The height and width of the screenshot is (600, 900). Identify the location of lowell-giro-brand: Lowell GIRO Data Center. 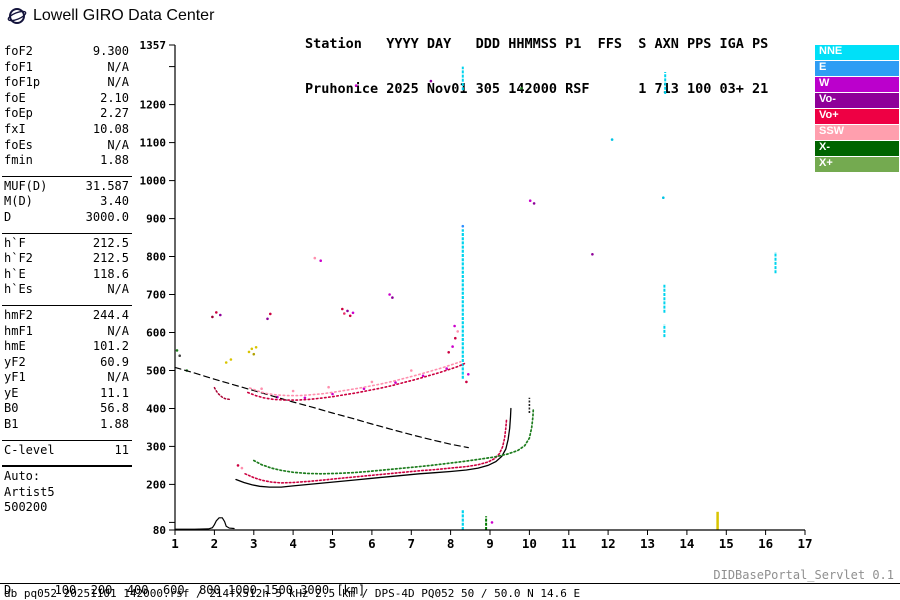
(110, 16).